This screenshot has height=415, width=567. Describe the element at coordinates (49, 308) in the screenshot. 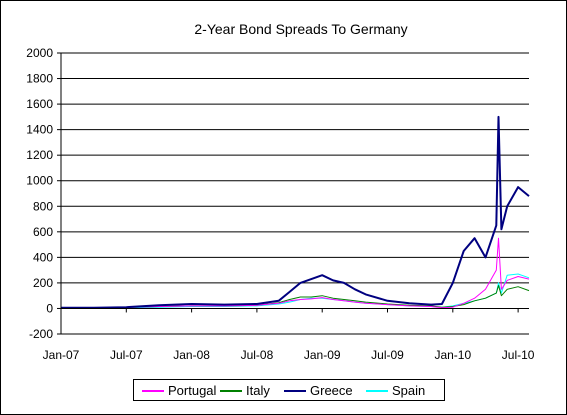

I see `y-tick-label: 0` at that location.